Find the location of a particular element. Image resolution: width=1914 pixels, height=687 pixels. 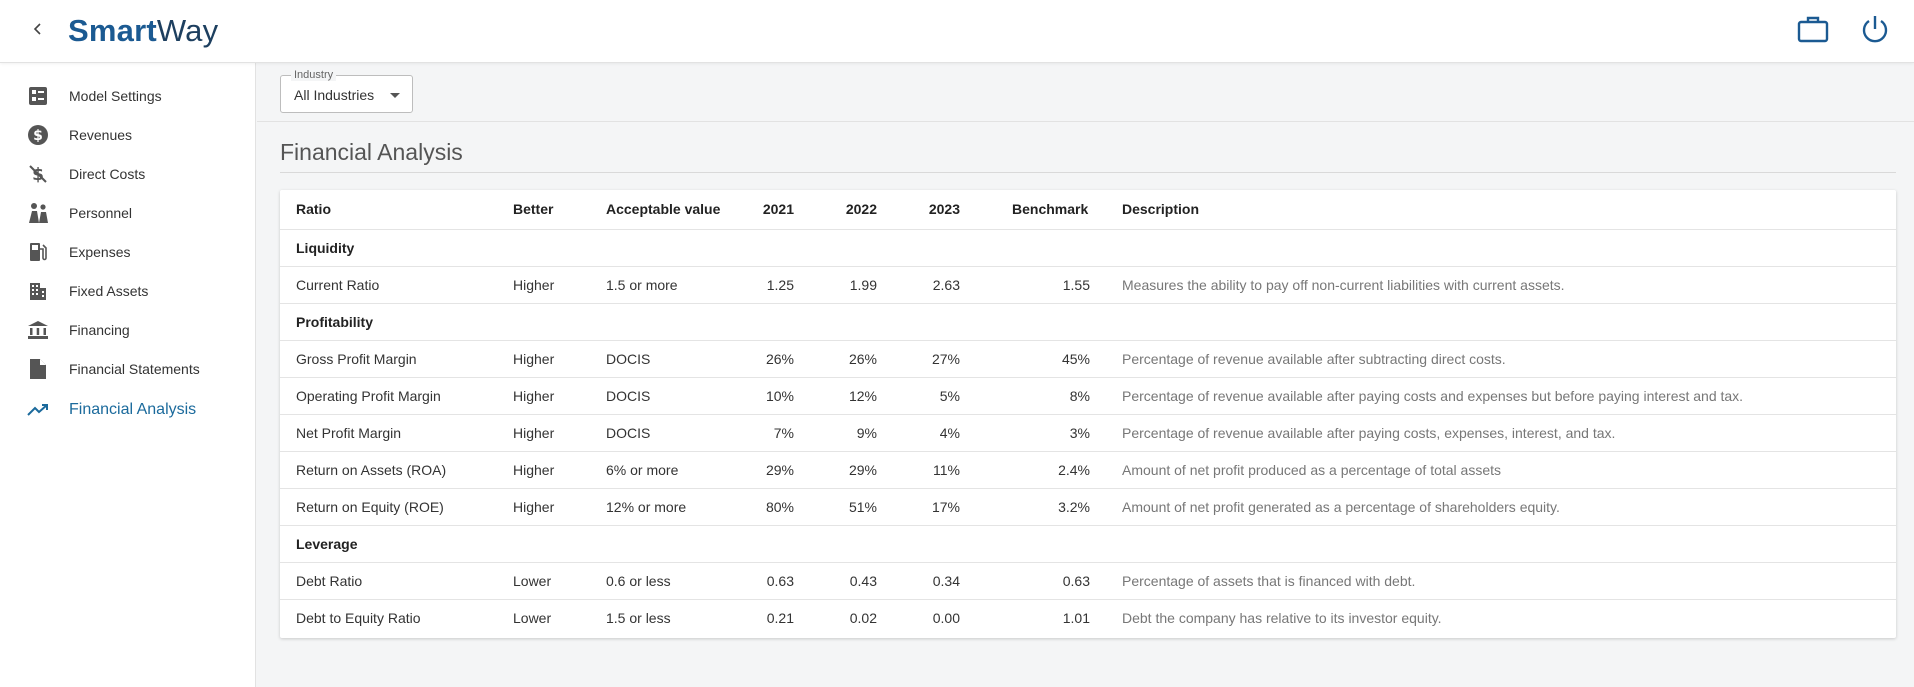

group-label: Profitability is located at coordinates (1088, 322).